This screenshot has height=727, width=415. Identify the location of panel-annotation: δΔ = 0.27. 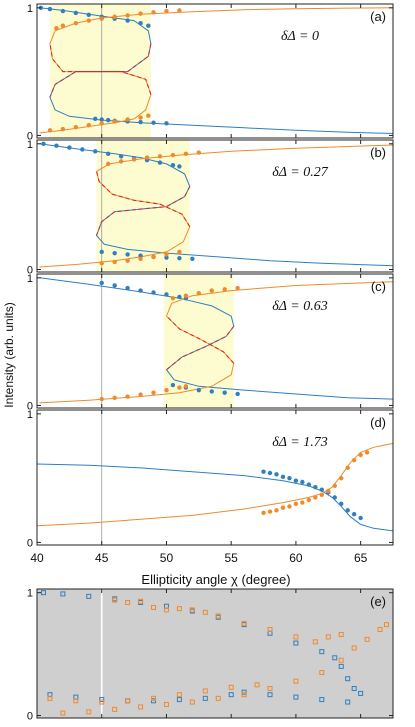
(300, 172).